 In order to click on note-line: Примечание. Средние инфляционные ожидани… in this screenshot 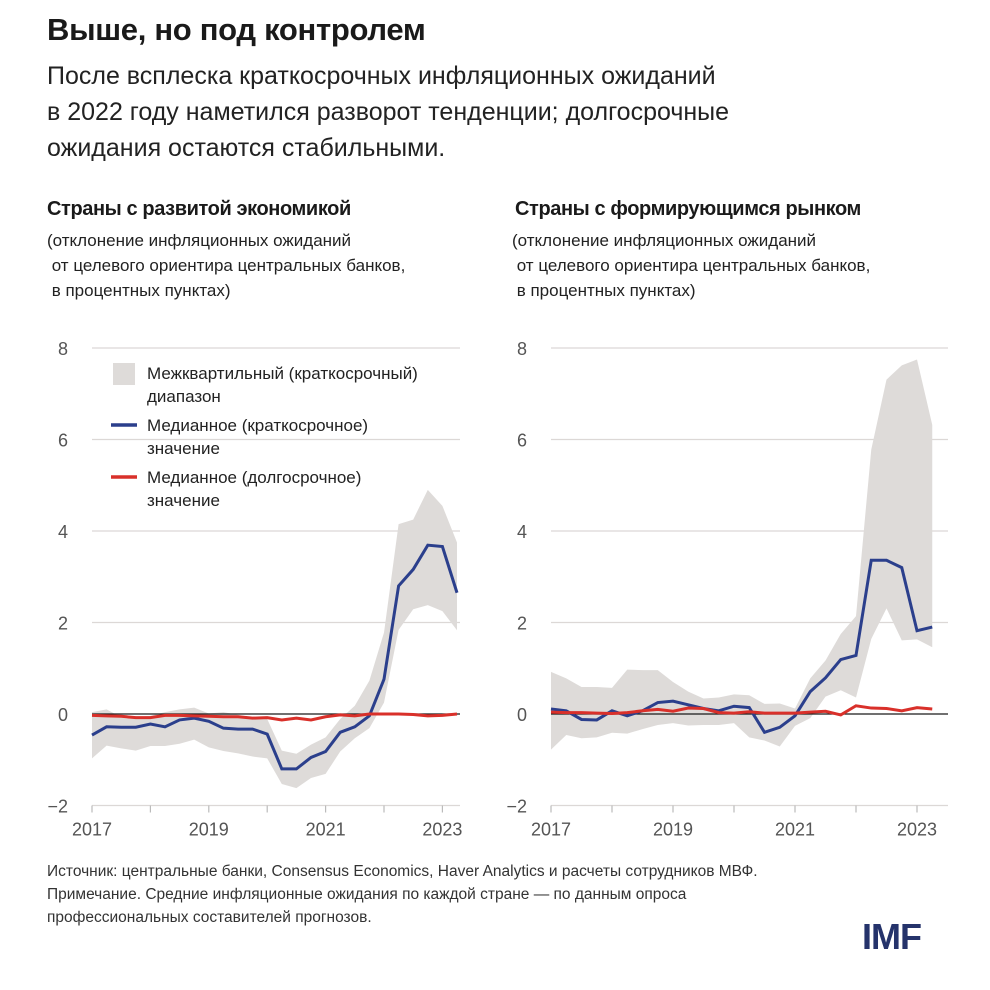, I will do `click(367, 894)`.